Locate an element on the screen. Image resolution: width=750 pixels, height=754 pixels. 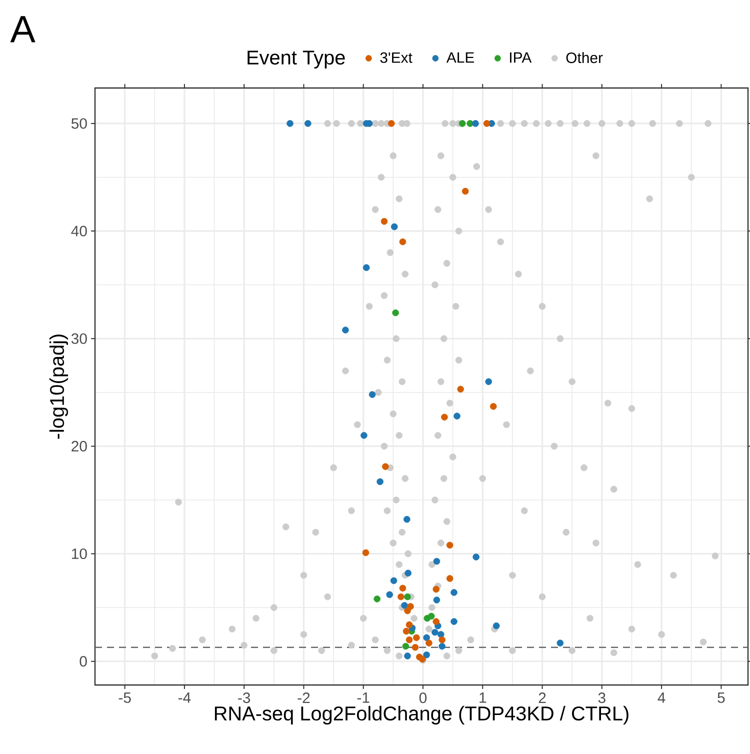
x-tick-label: 1 is located at coordinates (483, 697).